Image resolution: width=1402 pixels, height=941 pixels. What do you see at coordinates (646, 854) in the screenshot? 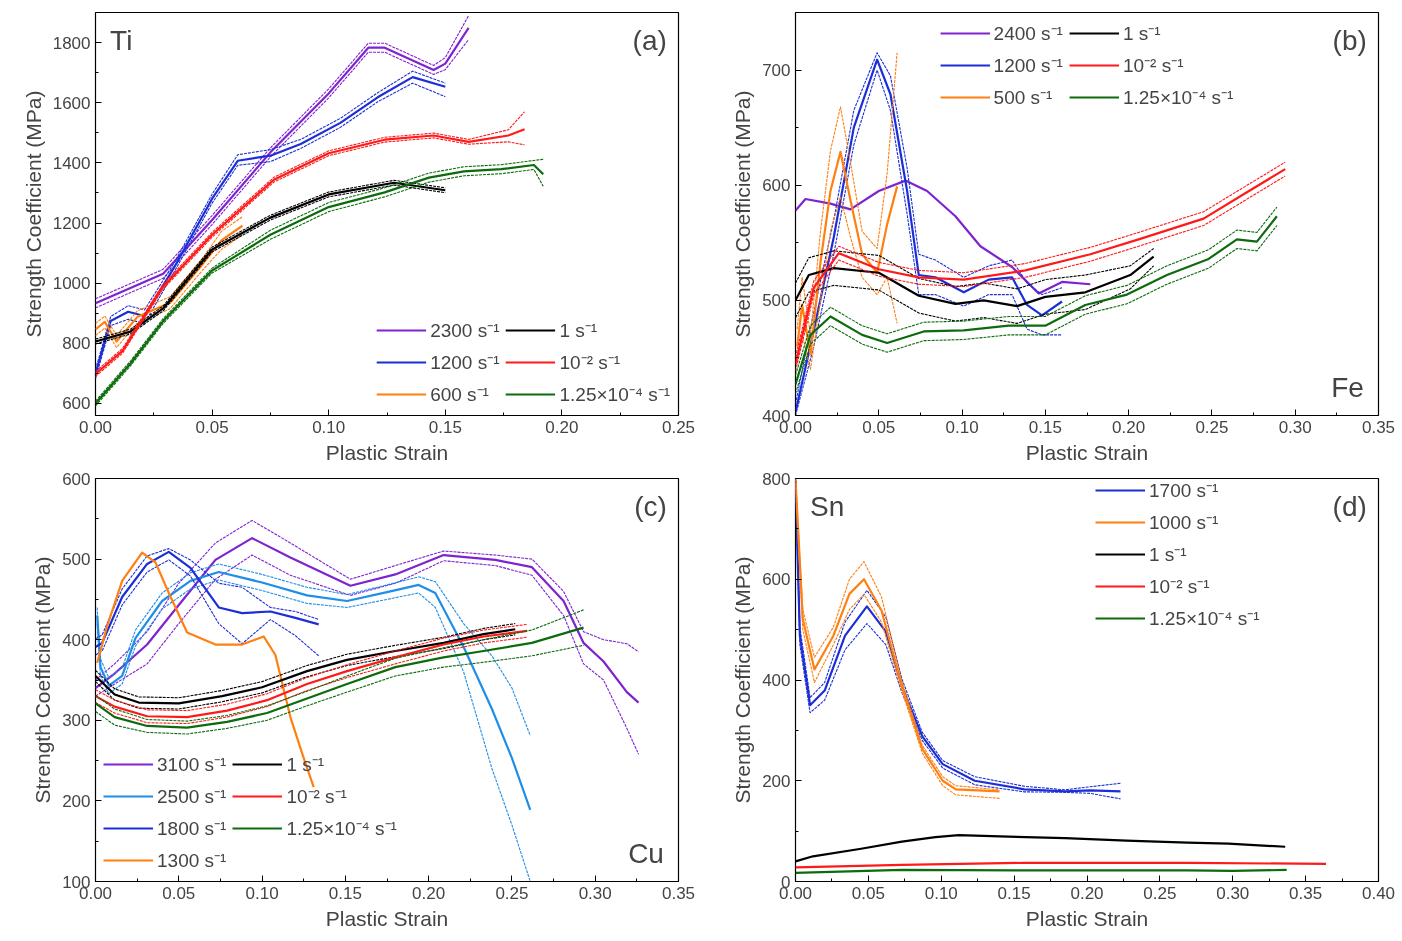
I see `annotation: Cu` at bounding box center [646, 854].